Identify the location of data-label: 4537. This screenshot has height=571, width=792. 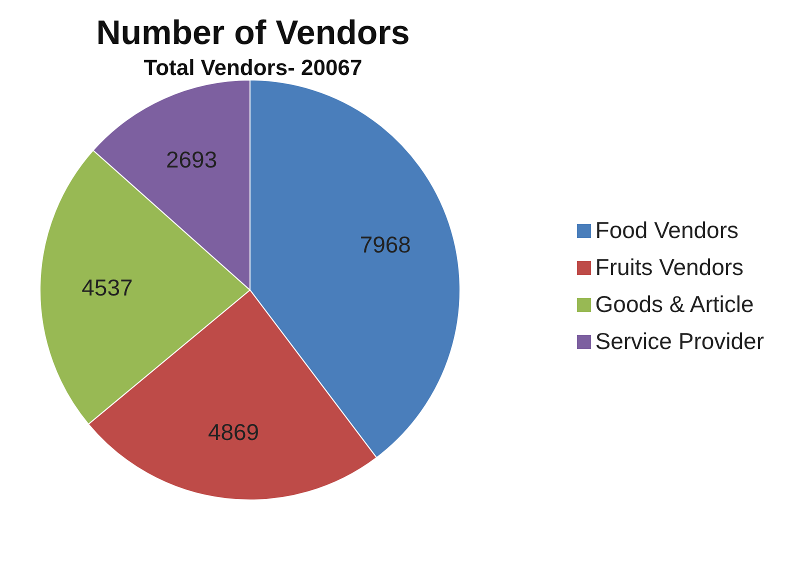
(107, 287).